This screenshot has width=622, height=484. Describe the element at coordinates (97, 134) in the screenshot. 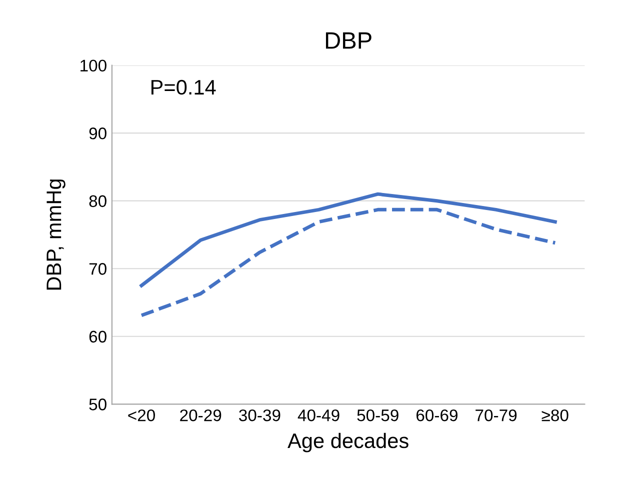

I see `y-tick-label: 90` at that location.